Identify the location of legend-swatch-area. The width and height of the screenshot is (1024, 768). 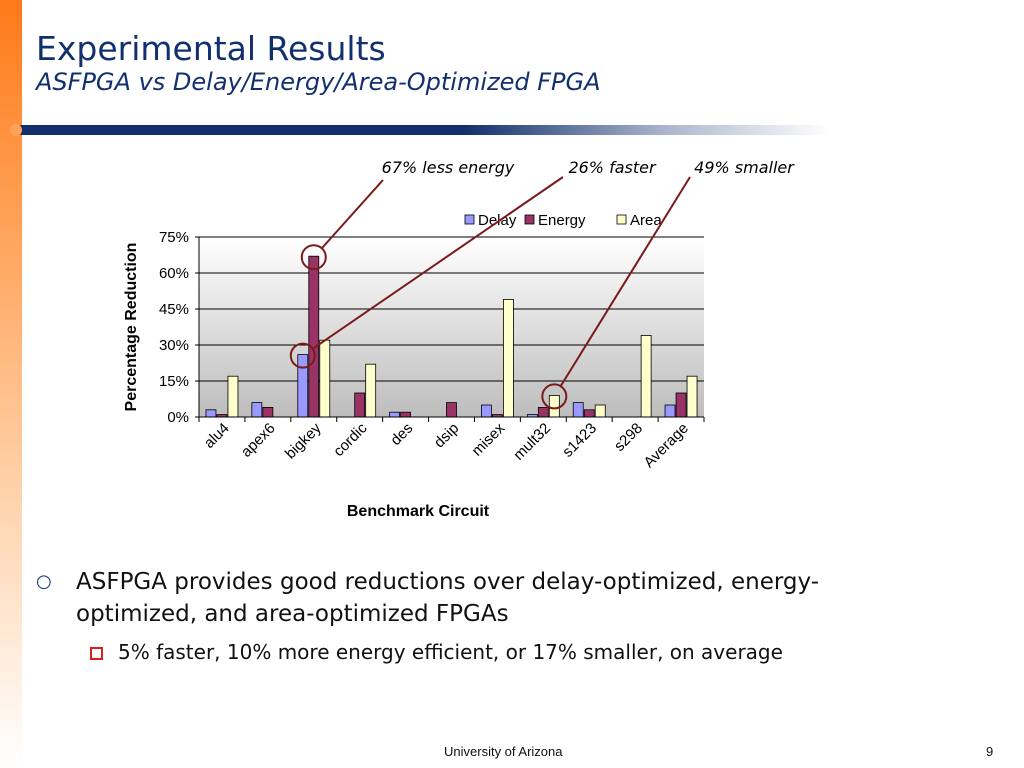
(621, 219).